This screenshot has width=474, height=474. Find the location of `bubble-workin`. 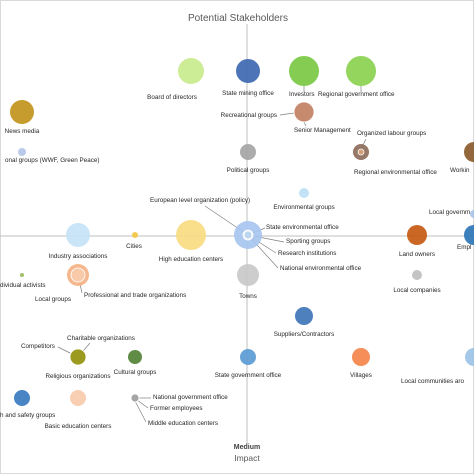

bubble-workin is located at coordinates (469, 152).